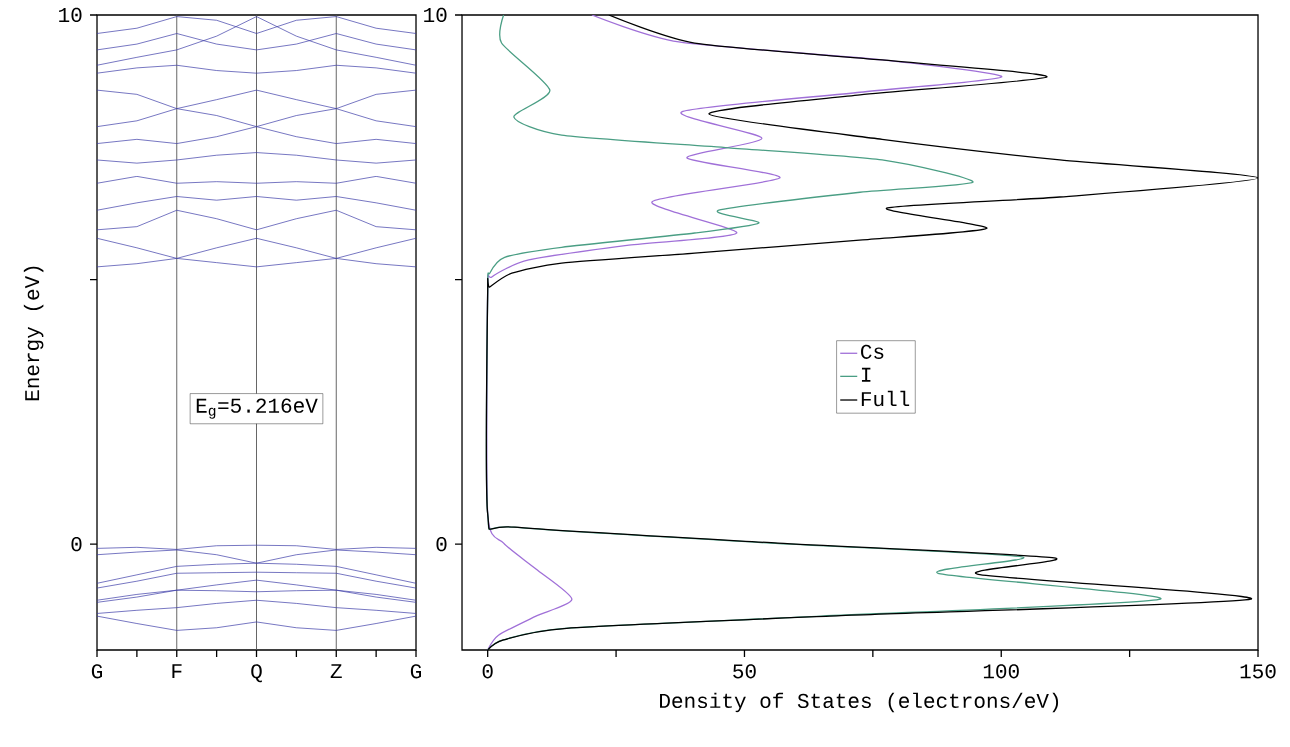  What do you see at coordinates (885, 398) in the screenshot?
I see `legend-label: Full` at bounding box center [885, 398].